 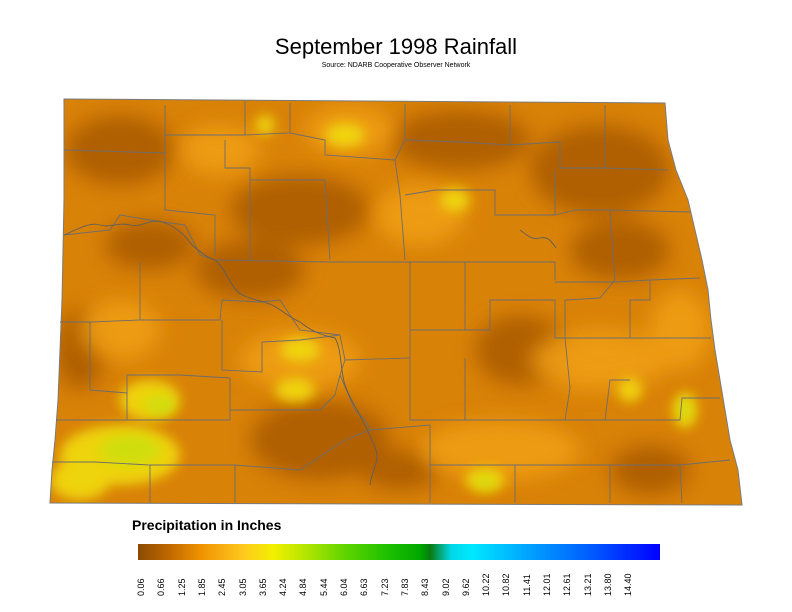 I want to click on legend-tick-label: 4.84, so click(x=303, y=587).